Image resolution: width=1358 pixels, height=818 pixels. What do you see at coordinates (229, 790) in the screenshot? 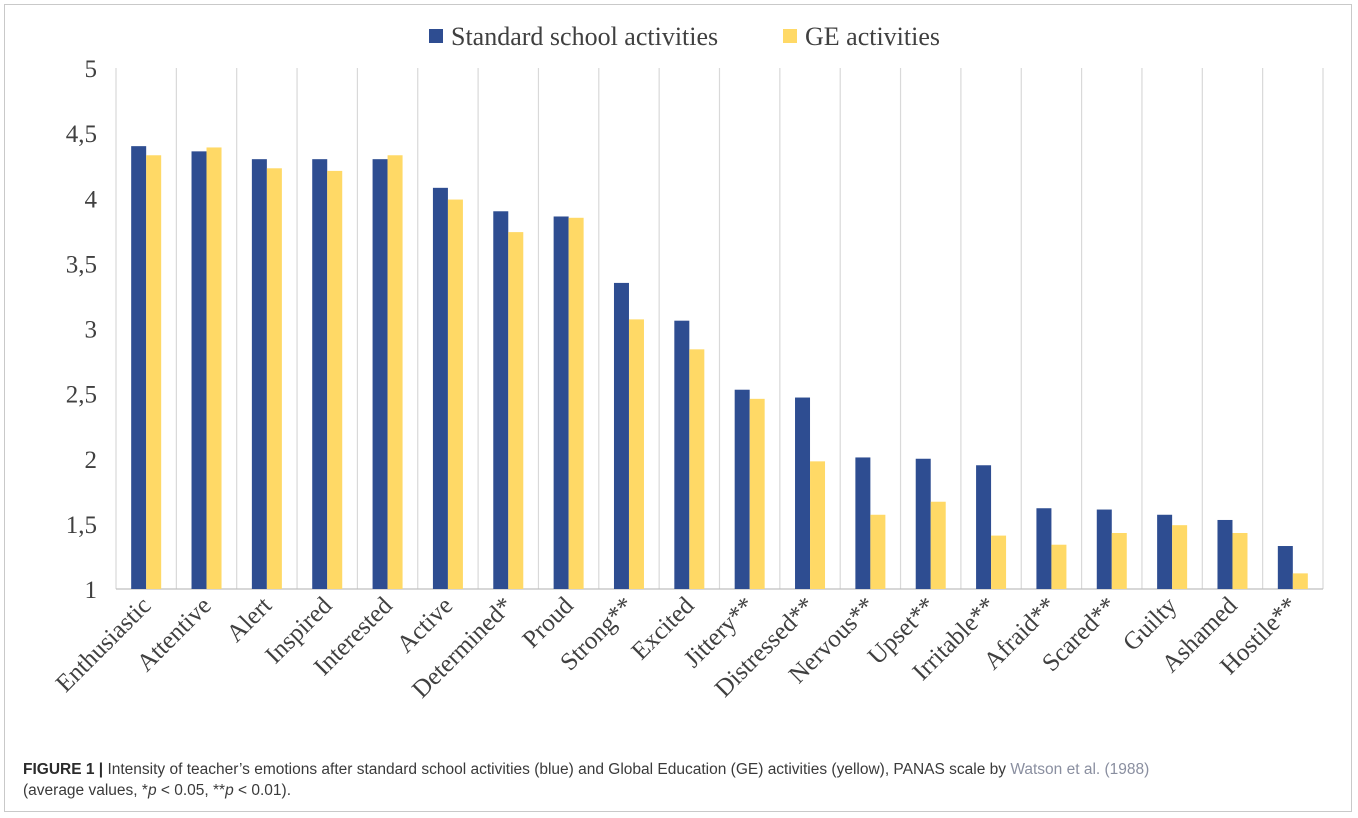
I see `caption-p-symbol-2: p` at bounding box center [229, 790].